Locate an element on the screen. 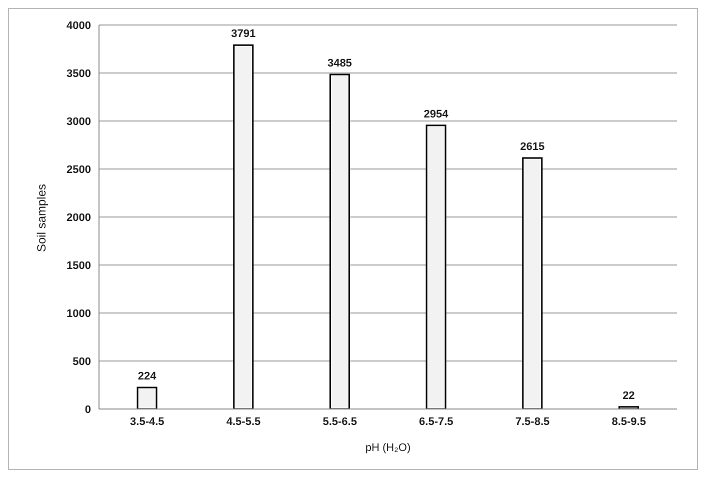 Image resolution: width=707 pixels, height=480 pixels. data-label: 3485 is located at coordinates (339, 63).